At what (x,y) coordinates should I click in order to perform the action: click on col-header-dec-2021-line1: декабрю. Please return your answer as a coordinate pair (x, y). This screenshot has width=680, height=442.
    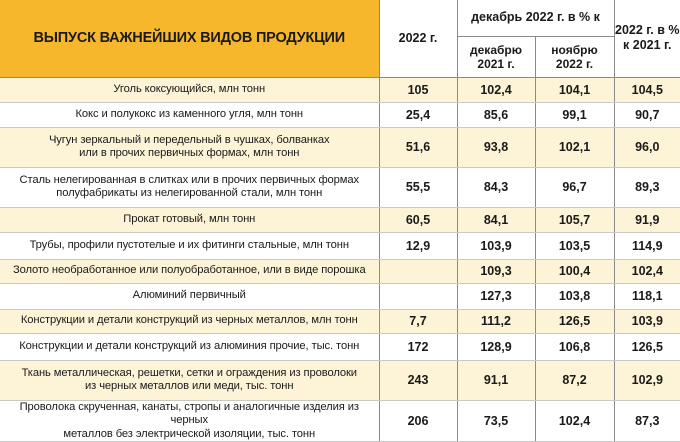
    Looking at the image, I should click on (496, 49).